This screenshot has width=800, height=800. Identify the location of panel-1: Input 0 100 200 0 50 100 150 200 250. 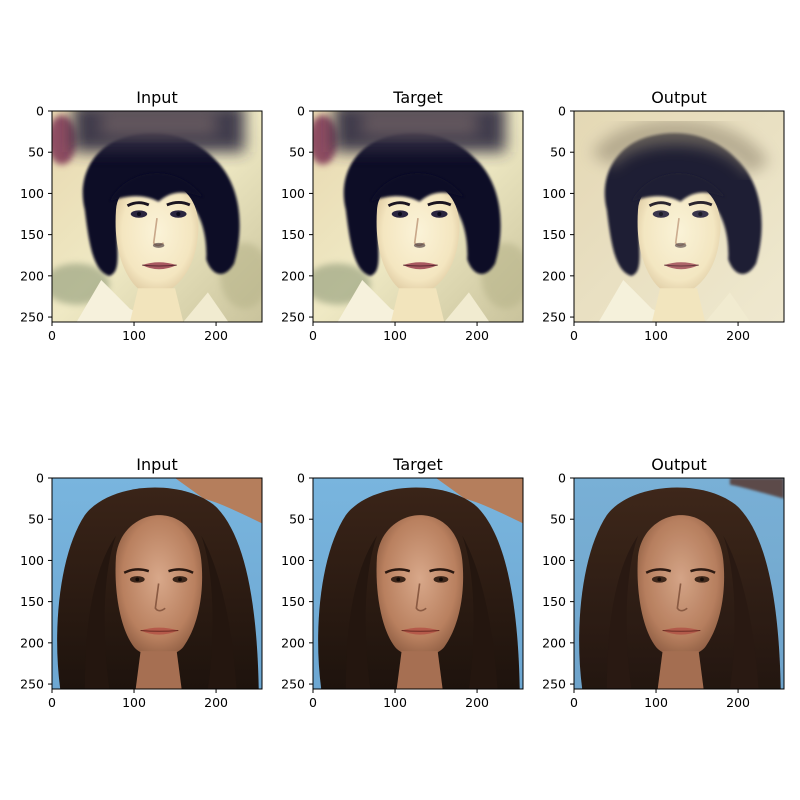
(141, 215).